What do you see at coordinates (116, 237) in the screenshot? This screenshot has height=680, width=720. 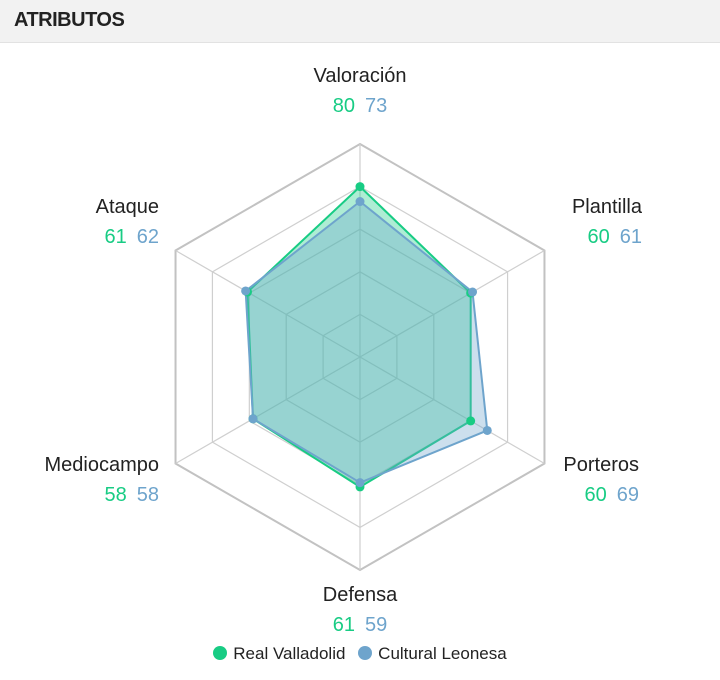 I see `axis-value-series-a-6: 61` at bounding box center [116, 237].